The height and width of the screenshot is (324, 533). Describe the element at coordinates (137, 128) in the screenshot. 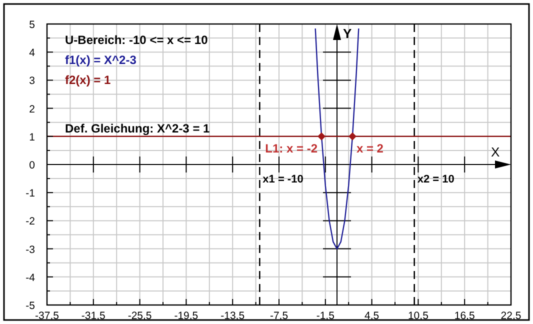

I see `annotation: Def. Gleichung: X^2-3 = 1` at that location.